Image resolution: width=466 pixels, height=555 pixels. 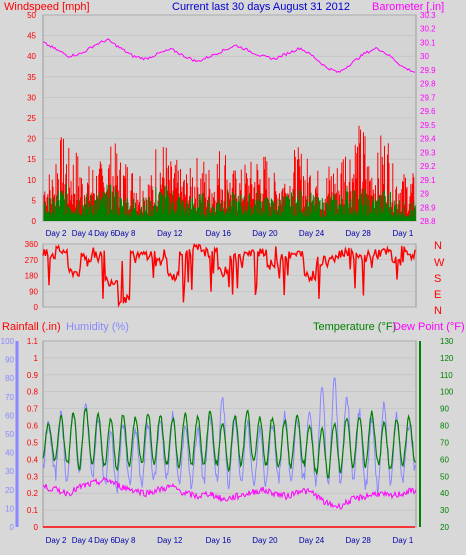 I want to click on baro-tick-label: 30.3, so click(x=428, y=15).